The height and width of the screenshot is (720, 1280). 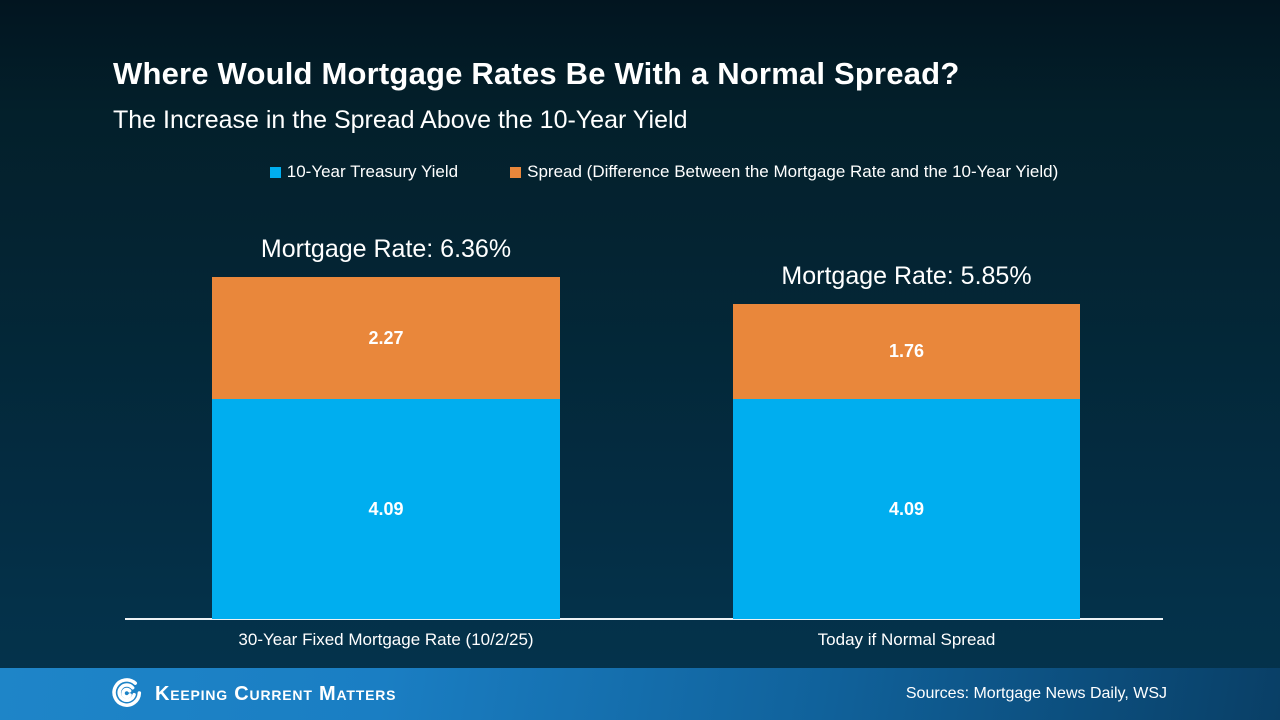 I want to click on bar-column-normal-spread: Mortgage Rate: 5.85% 1.76 4.09, so click(x=906, y=440).